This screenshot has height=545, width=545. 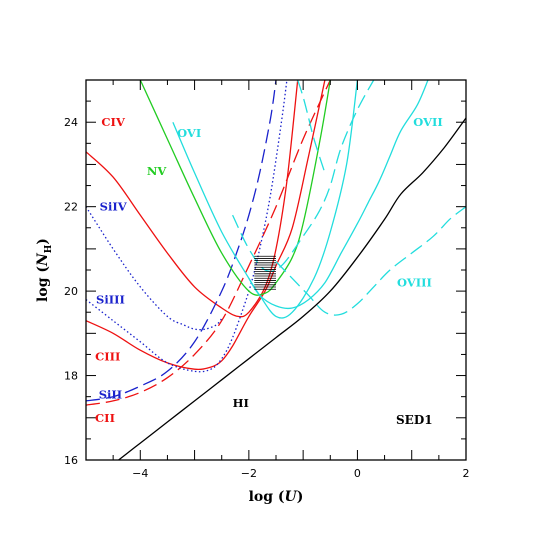 I want to click on series-label-siiv: SiIV, so click(x=114, y=207).